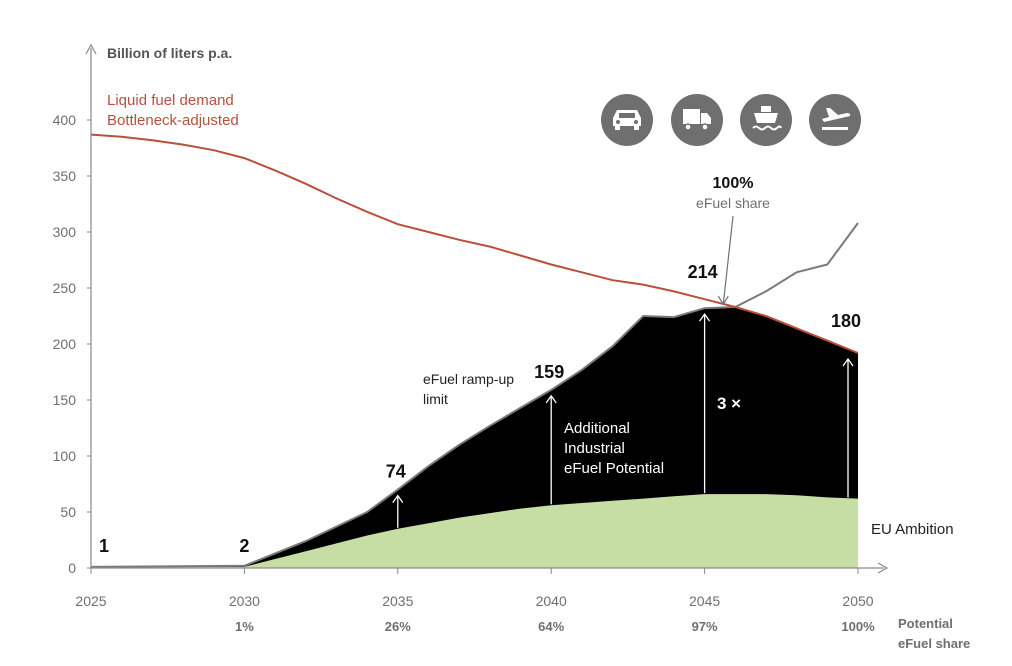  I want to click on x-tick-labels: 2025 2030 2035 2040 2045 2050, so click(474, 588).